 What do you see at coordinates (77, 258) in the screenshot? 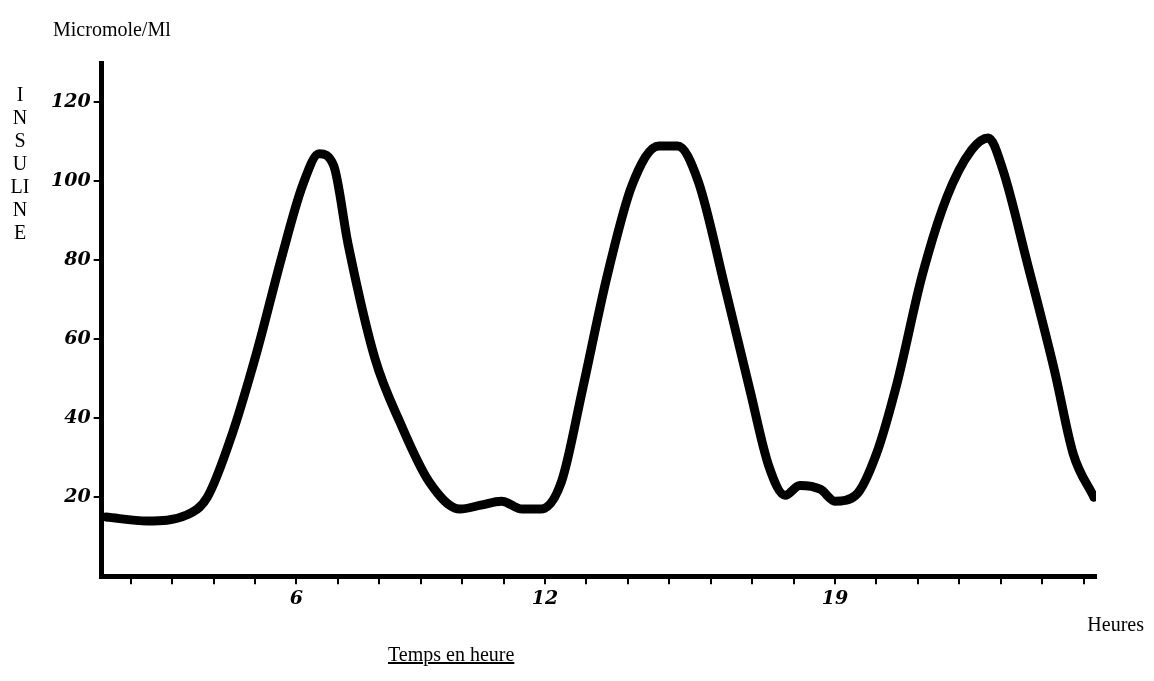
I see `y-tick-label: 80` at bounding box center [77, 258].